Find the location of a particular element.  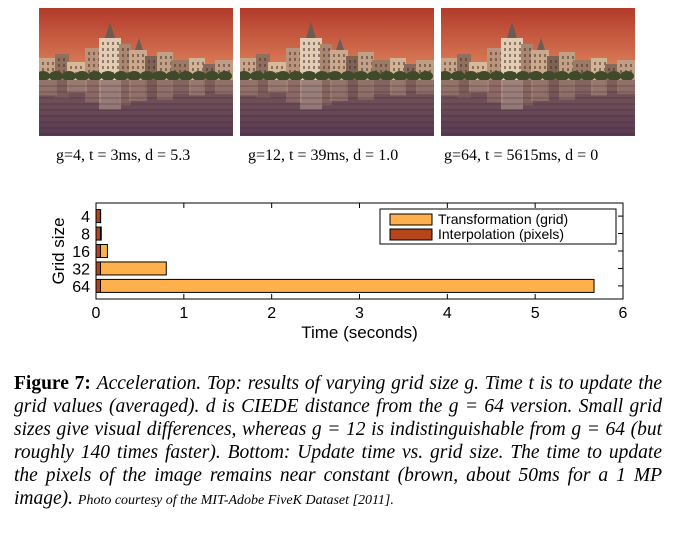

legend-label: Transformation (grid) is located at coordinates (503, 219).